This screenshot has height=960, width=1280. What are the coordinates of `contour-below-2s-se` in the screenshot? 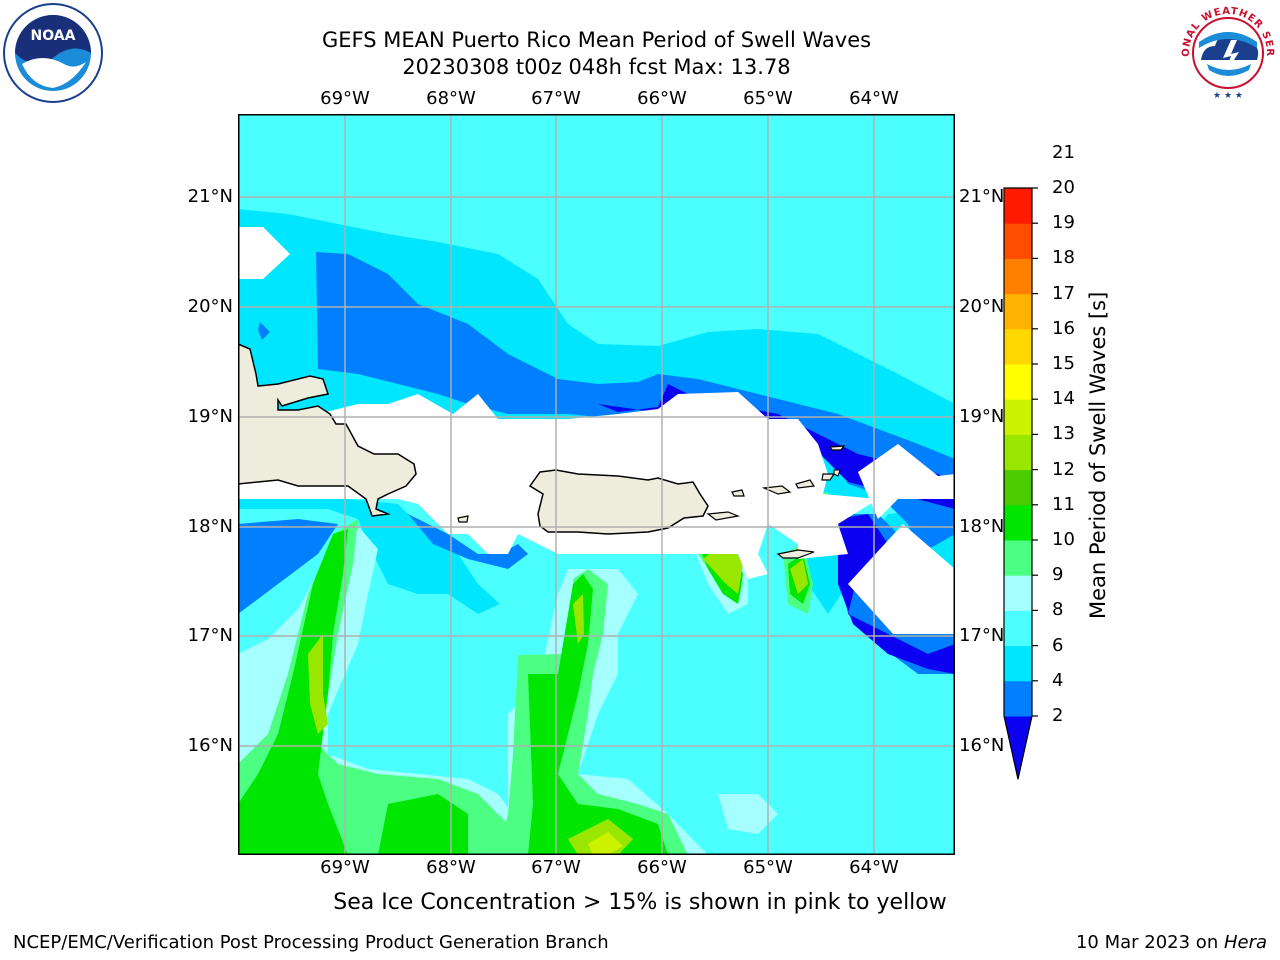 It's located at (896, 594).